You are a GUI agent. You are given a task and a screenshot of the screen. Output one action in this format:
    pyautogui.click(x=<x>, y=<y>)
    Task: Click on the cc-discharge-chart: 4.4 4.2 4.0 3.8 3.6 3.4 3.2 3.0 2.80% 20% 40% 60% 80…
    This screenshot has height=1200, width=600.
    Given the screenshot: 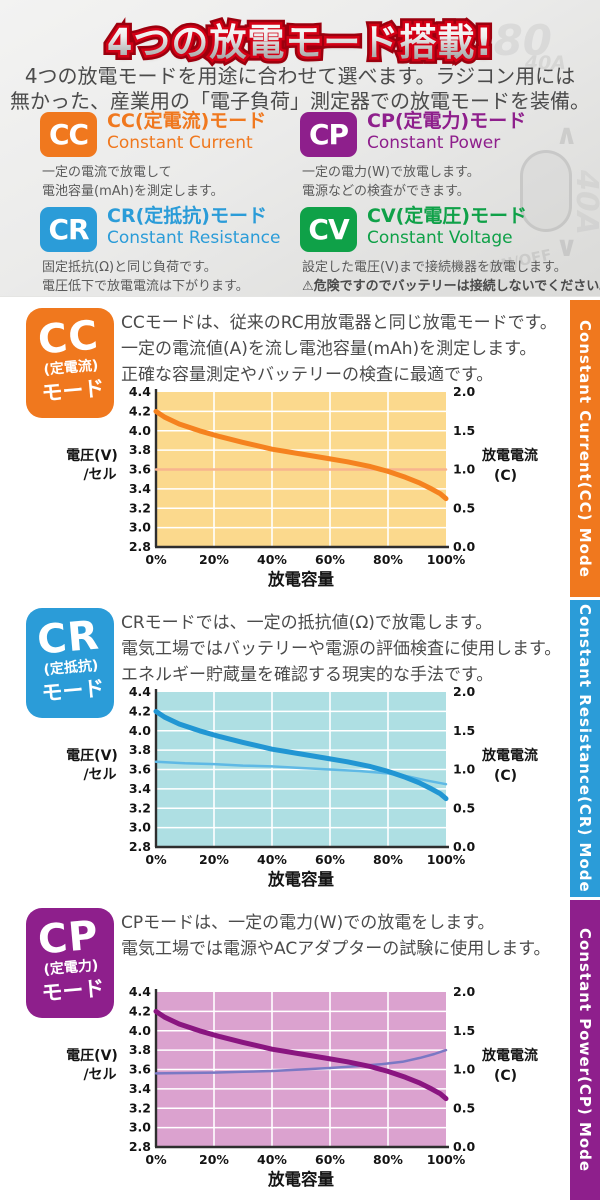 What is the action you would take?
    pyautogui.click(x=302, y=487)
    